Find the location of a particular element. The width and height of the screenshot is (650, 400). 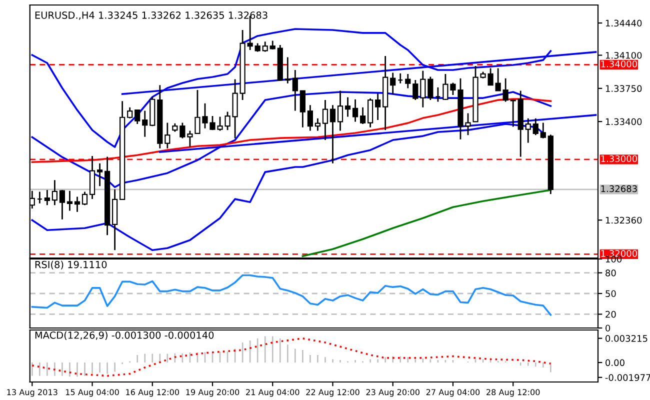

chart-title: RSI(8) 19.1110 is located at coordinates (71, 265).